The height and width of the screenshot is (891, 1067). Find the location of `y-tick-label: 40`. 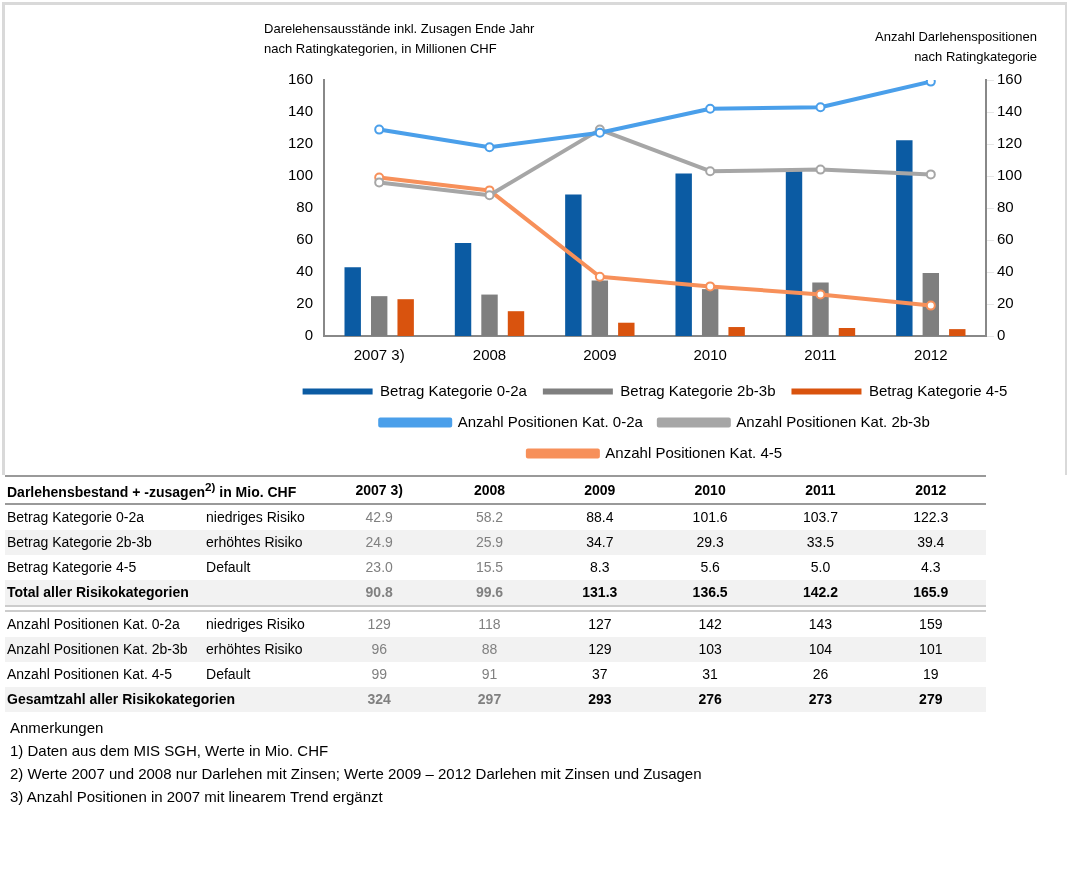

y-tick-label: 40 is located at coordinates (305, 271).